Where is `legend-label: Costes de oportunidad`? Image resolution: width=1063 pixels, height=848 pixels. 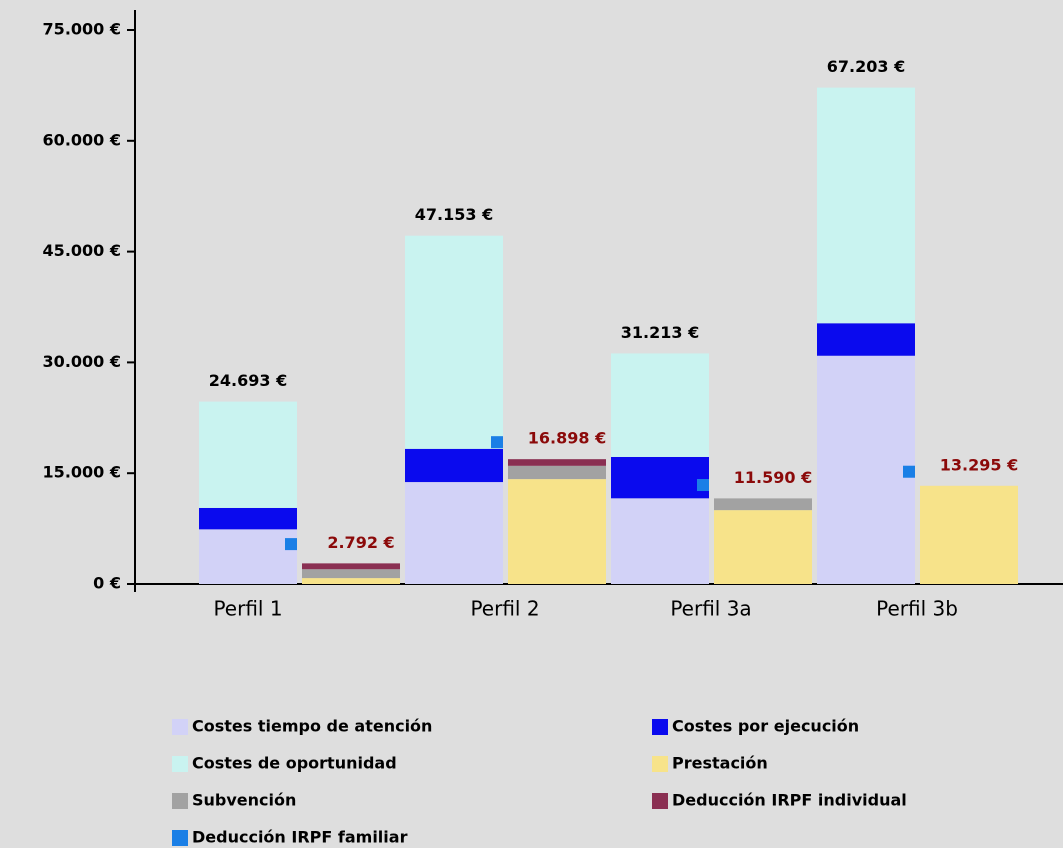 legend-label: Costes de oportunidad is located at coordinates (294, 763).